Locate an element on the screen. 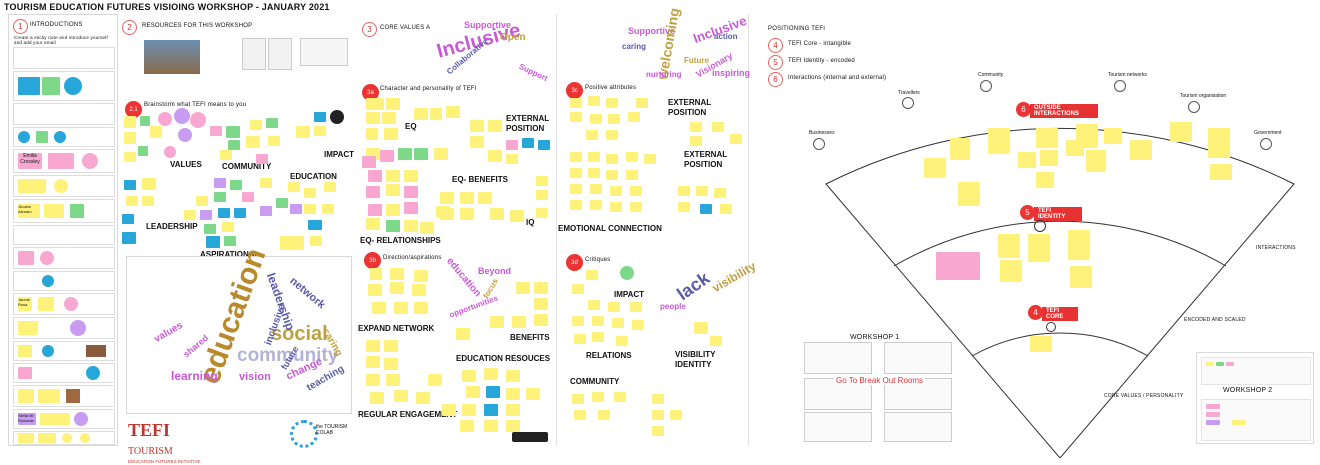 This screenshot has height=465, width=1320. ring-middle is located at coordinates (1060, 243).